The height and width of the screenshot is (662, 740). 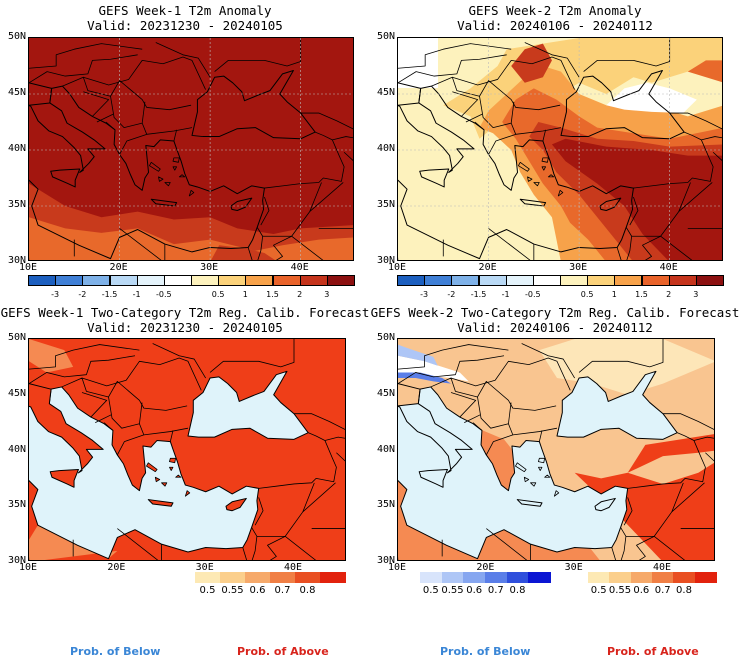 I want to click on lat-tick-label: 40N, so click(x=385, y=449).